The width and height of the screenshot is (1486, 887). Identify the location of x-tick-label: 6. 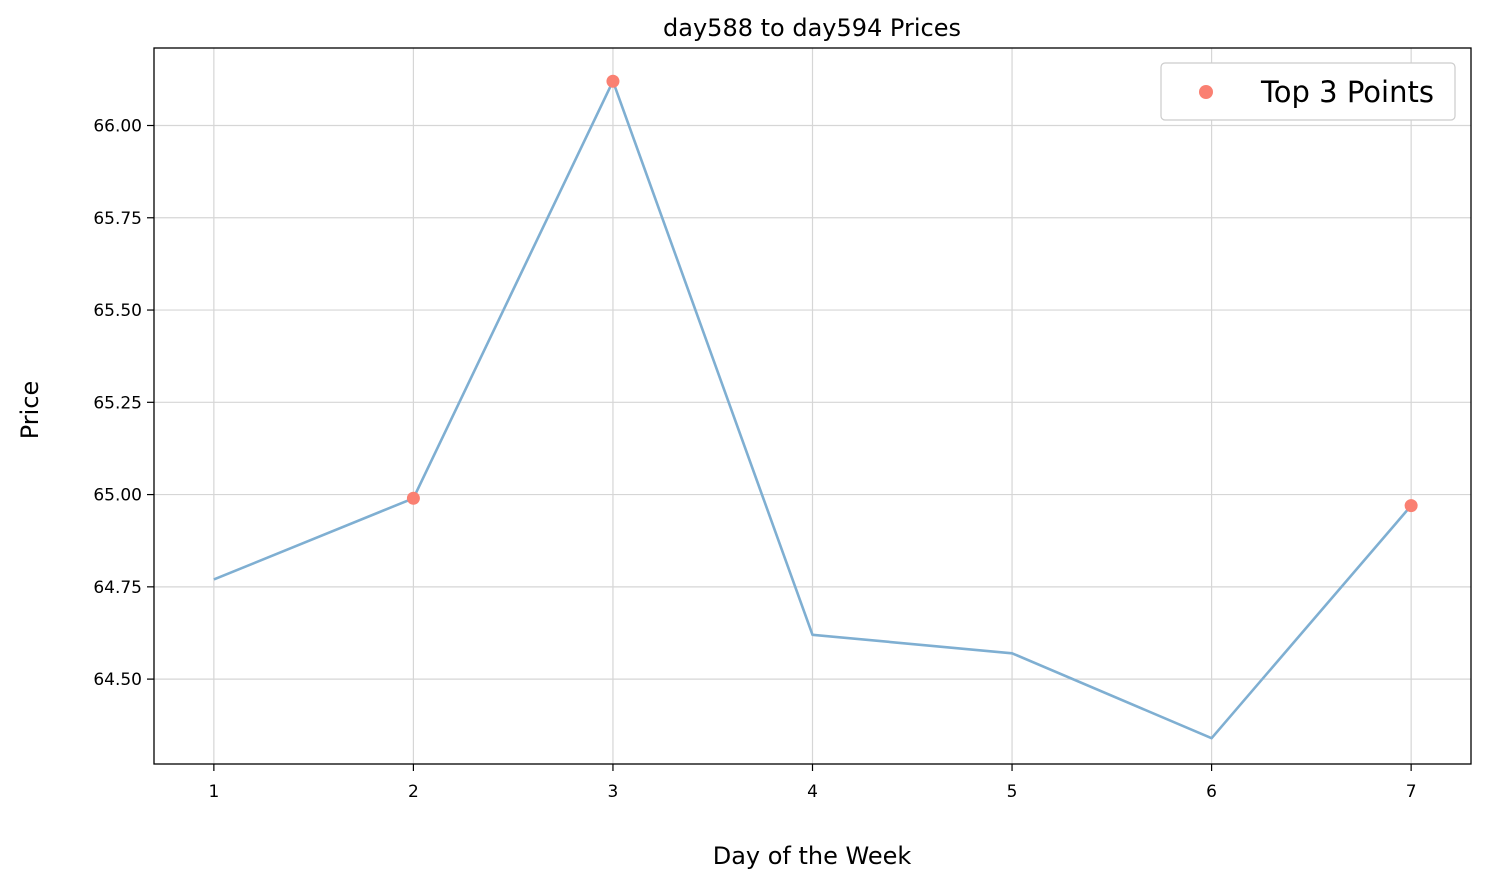
(1211, 792).